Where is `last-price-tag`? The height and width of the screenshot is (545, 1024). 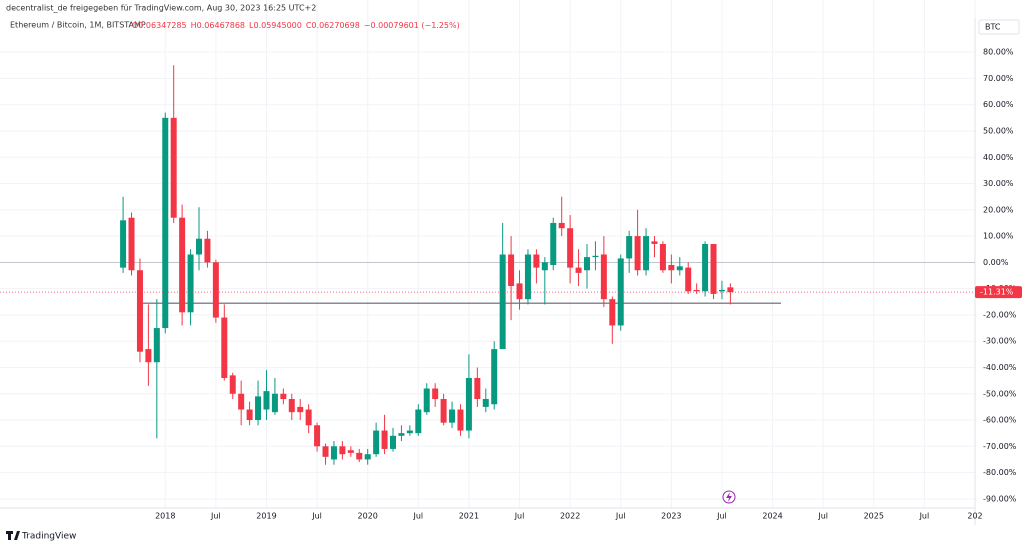 last-price-tag is located at coordinates (998, 292).